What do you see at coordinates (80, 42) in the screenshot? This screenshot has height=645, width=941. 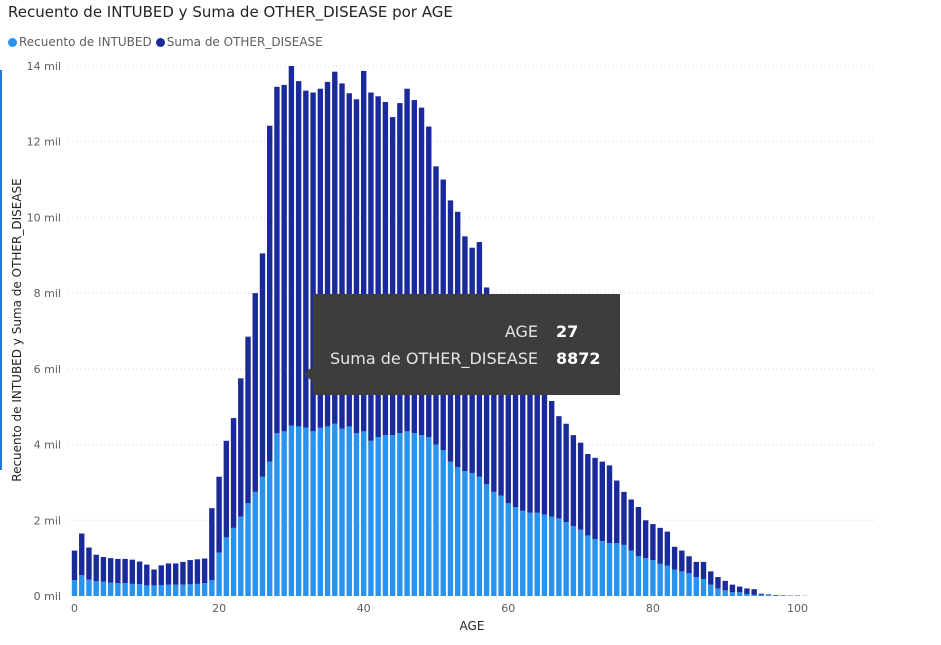 I see `legend-item-intubed: Recuento de INTUBED` at bounding box center [80, 42].